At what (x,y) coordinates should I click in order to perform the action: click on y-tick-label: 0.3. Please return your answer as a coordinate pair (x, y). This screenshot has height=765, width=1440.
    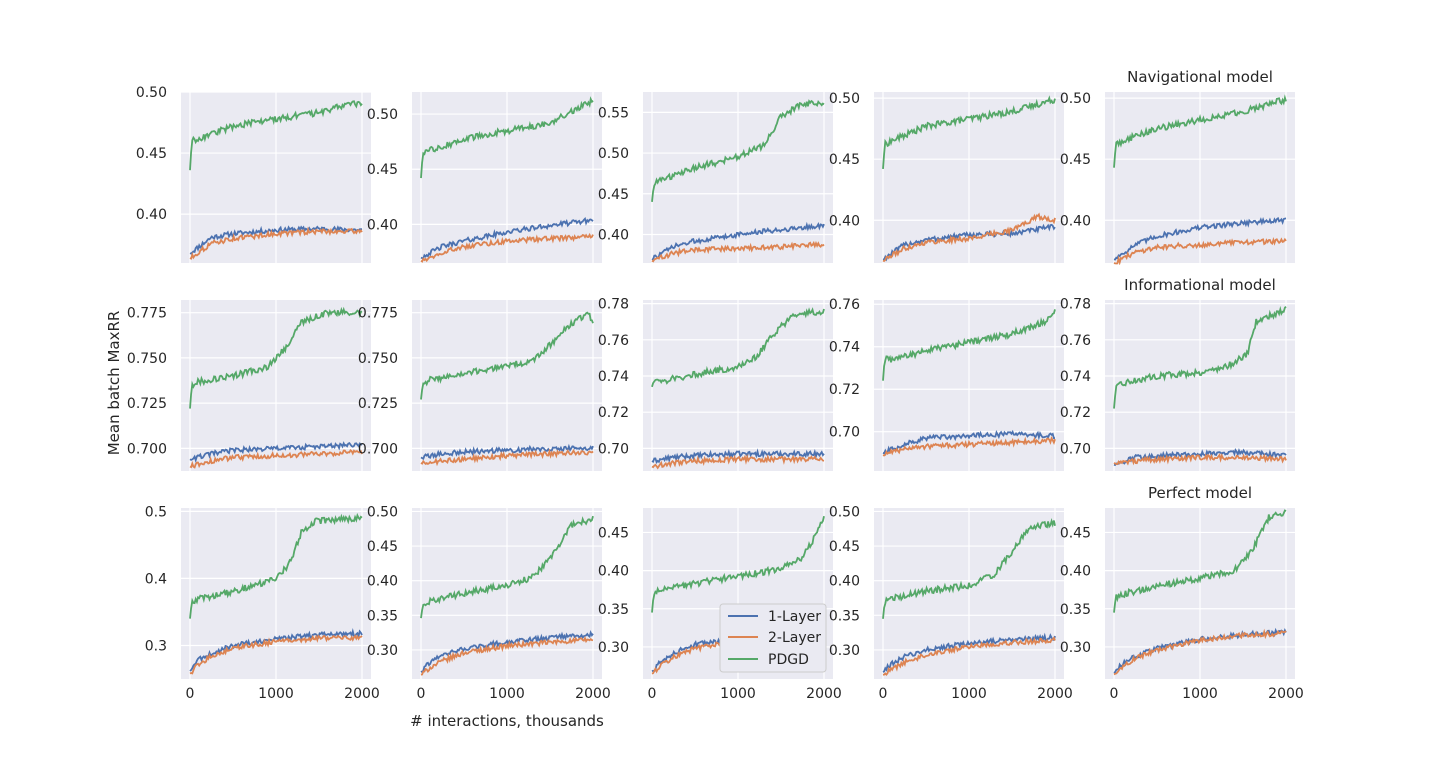
    Looking at the image, I should click on (156, 646).